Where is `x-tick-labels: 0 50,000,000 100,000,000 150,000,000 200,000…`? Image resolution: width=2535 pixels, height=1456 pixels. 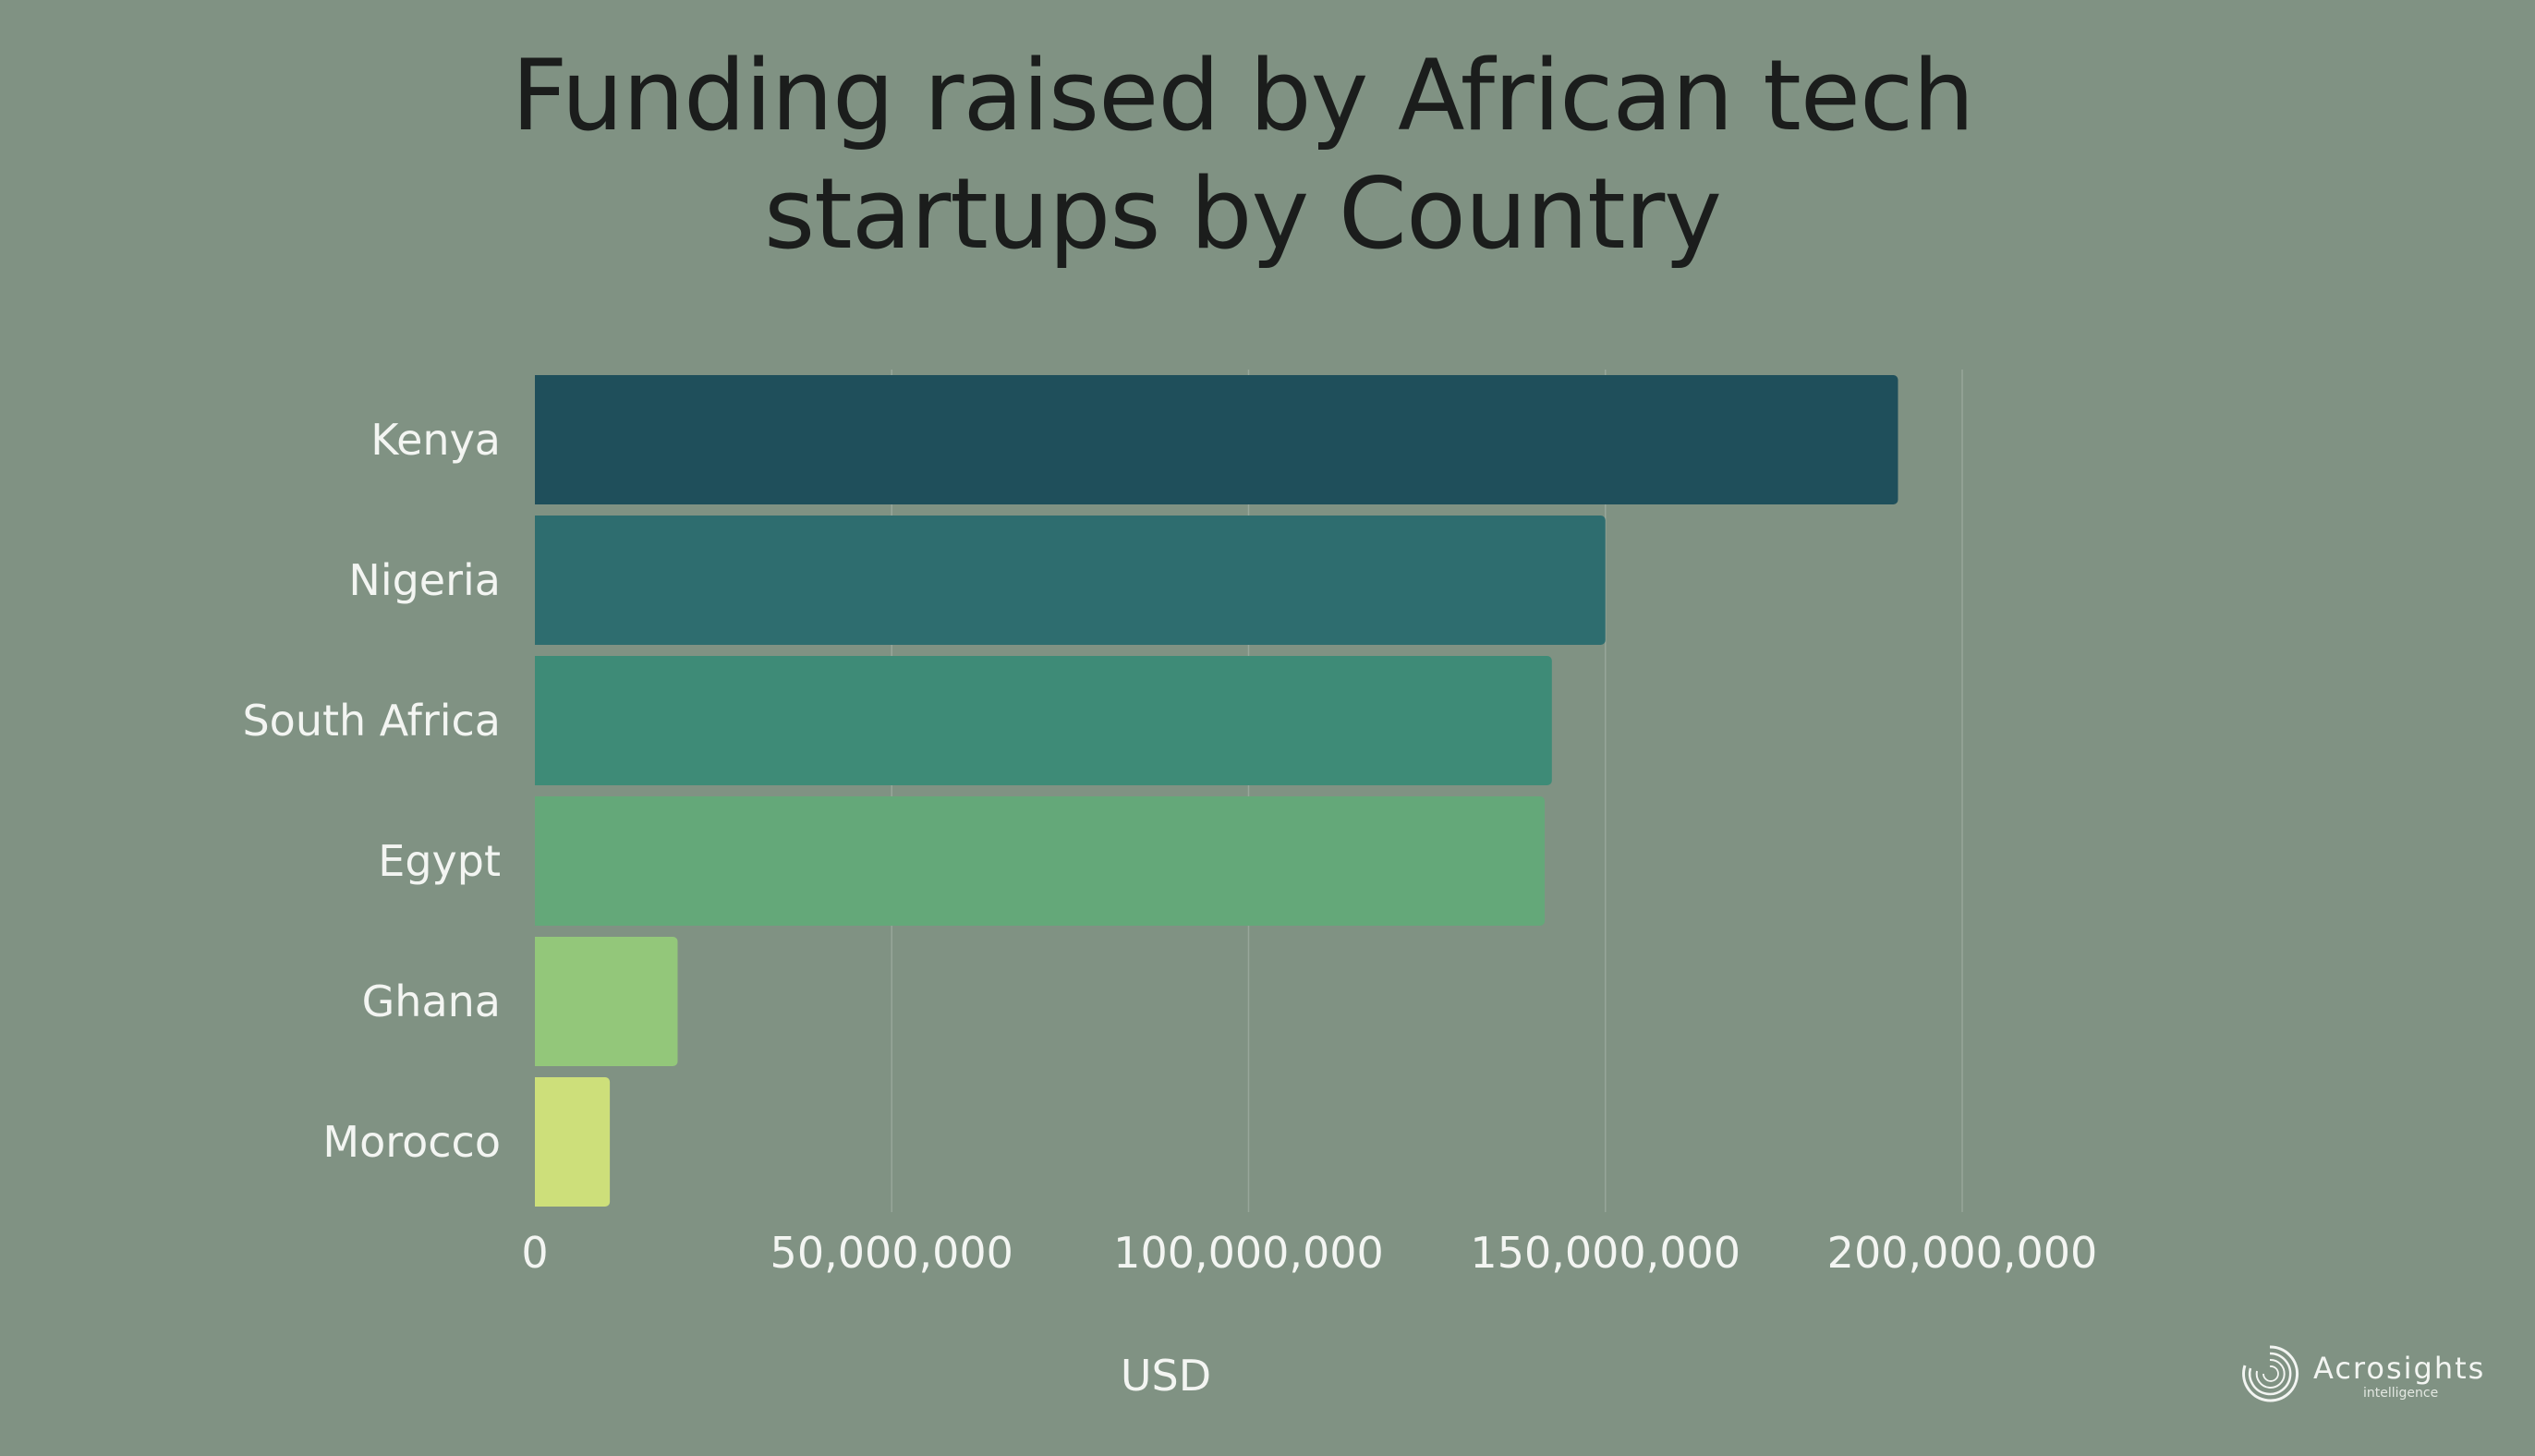 x-tick-labels: 0 50,000,000 100,000,000 150,000,000 200,000… is located at coordinates (1309, 1253).